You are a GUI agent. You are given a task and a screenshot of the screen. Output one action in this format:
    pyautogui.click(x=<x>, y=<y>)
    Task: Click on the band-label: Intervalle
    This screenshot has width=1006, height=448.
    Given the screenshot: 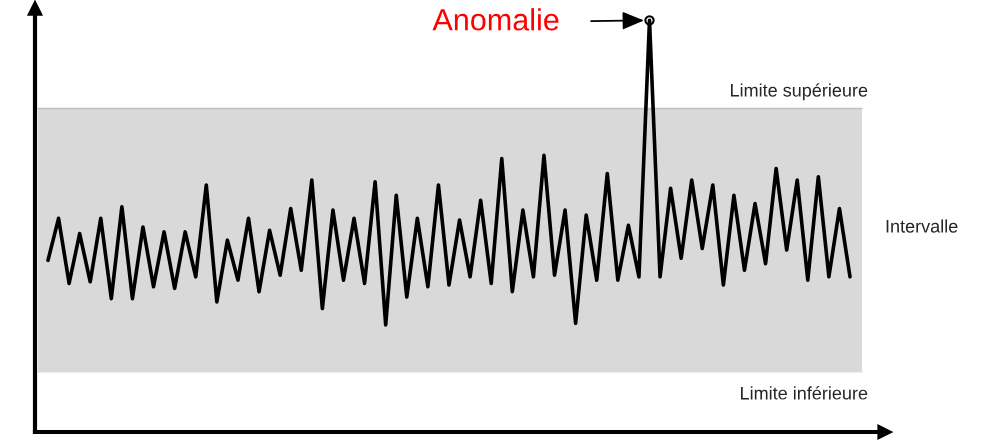 What is the action you would take?
    pyautogui.click(x=922, y=226)
    